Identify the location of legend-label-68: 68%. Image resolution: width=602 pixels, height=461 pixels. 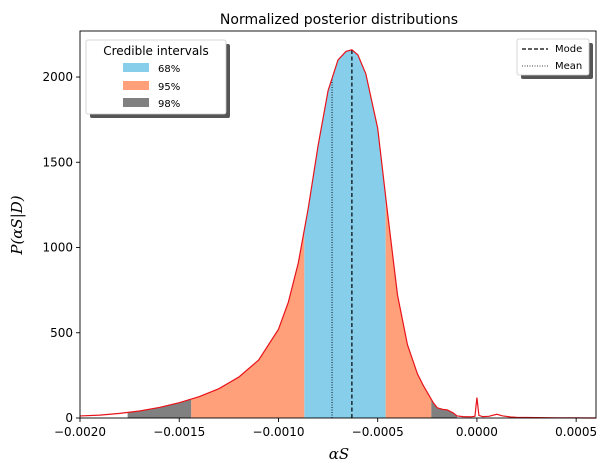
(169, 69).